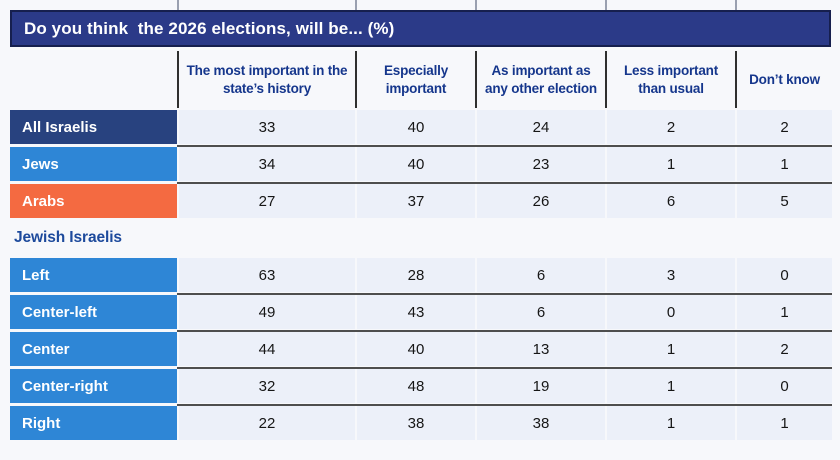  I want to click on table-cell: 49, so click(266, 312).